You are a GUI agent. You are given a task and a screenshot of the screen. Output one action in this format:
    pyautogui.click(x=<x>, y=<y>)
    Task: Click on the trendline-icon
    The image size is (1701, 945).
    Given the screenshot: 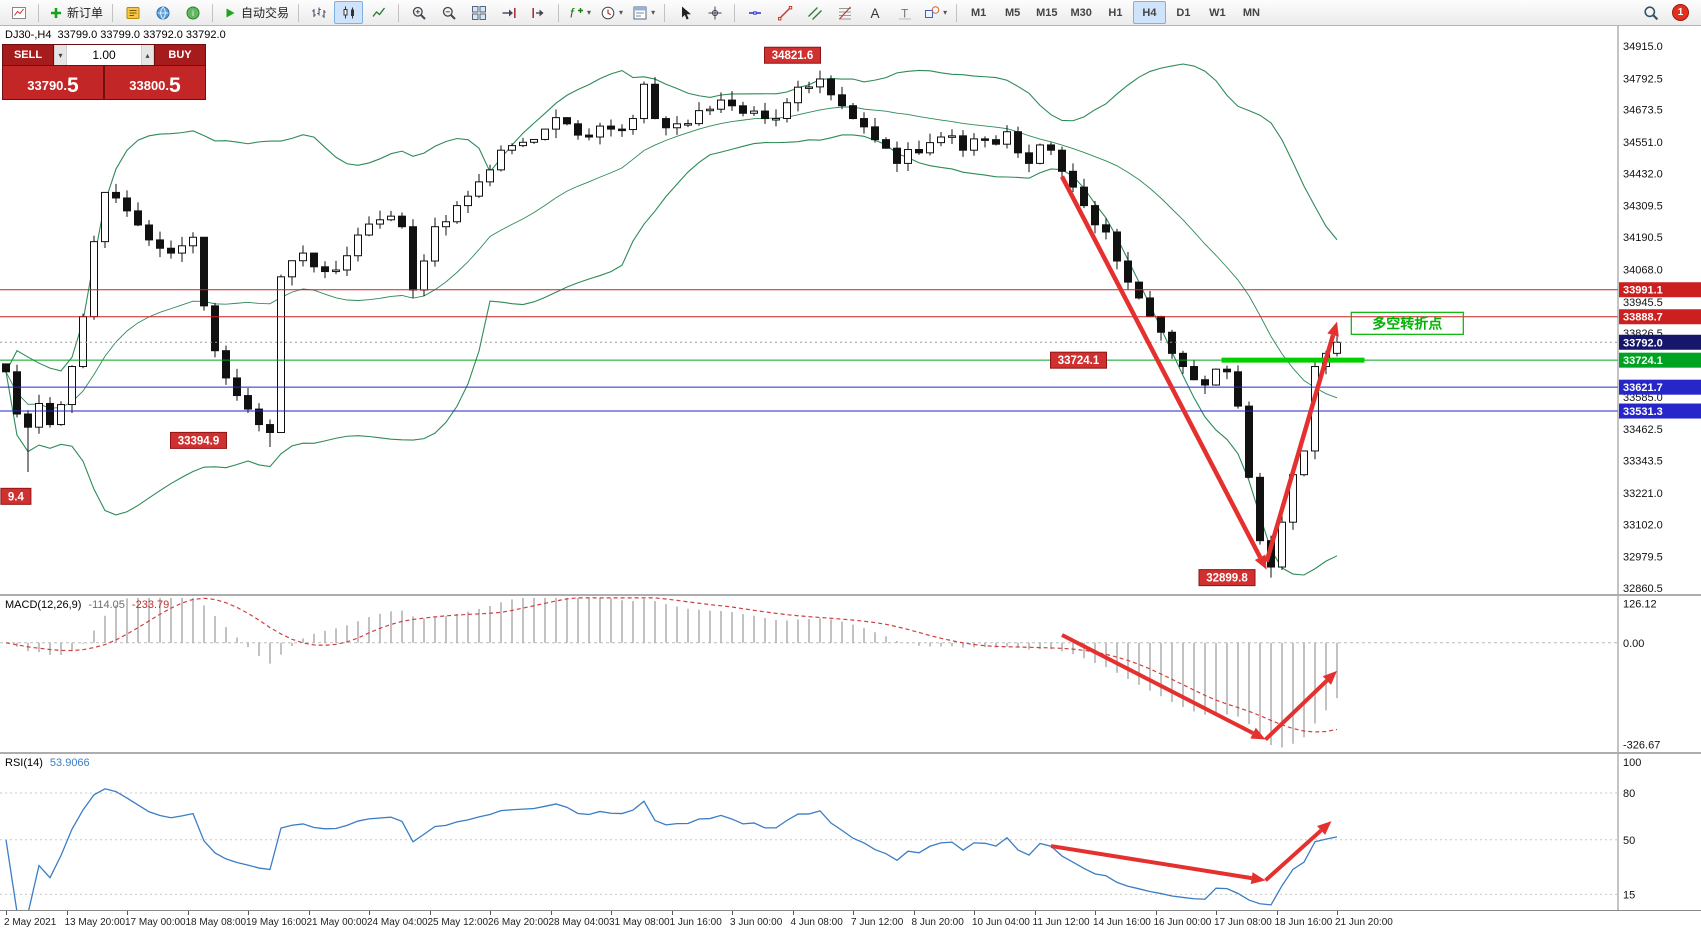 What is the action you would take?
    pyautogui.click(x=785, y=13)
    